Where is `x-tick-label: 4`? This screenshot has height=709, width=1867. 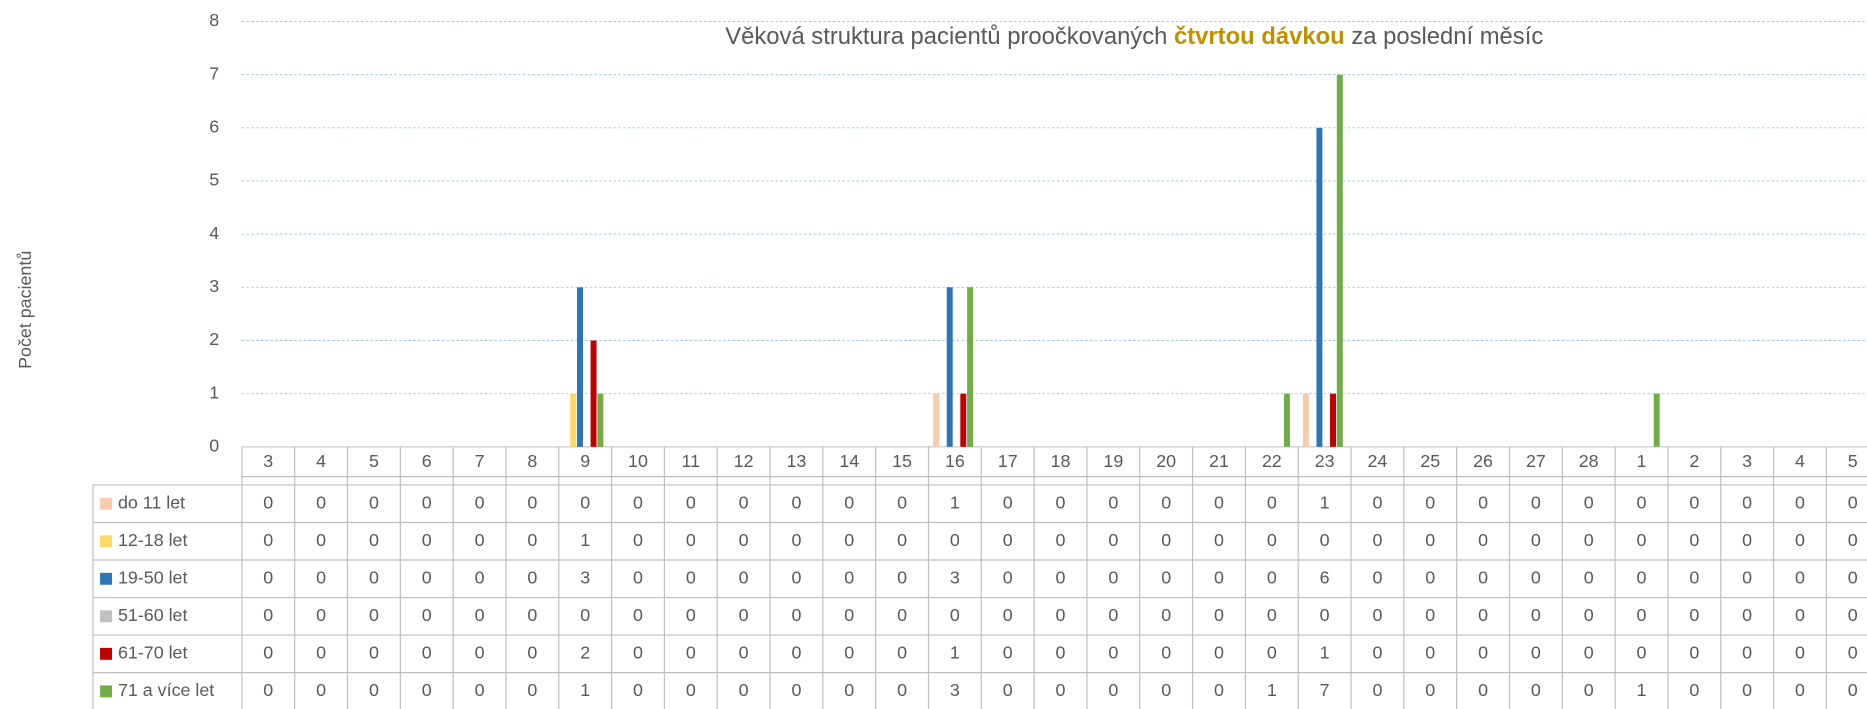 x-tick-label: 4 is located at coordinates (1800, 461).